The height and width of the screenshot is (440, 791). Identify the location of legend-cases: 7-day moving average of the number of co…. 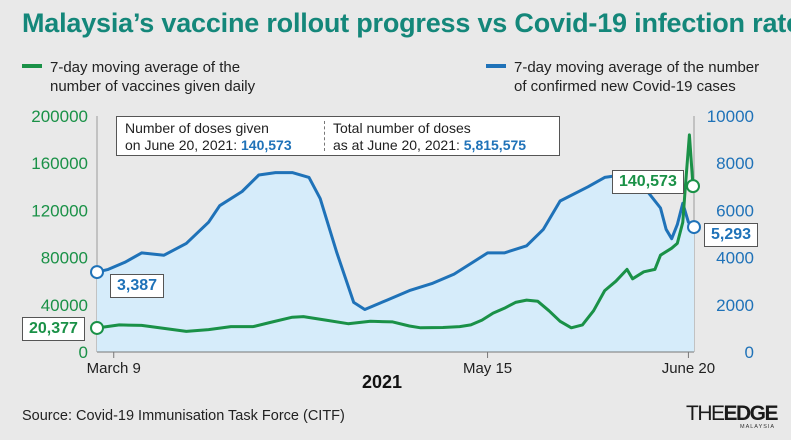
(622, 77).